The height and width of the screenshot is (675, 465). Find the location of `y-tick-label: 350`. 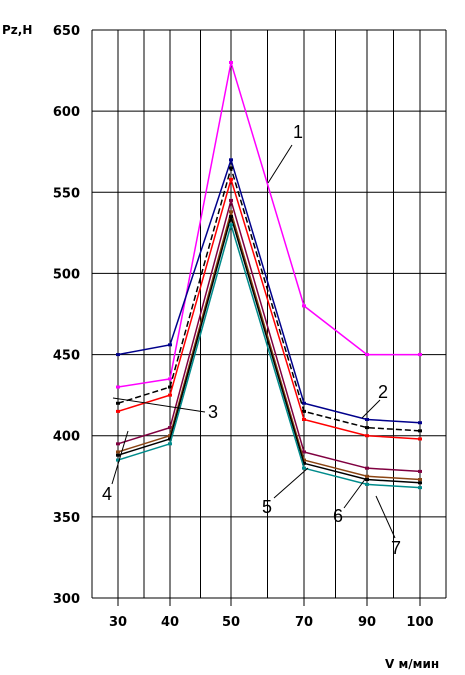

y-tick-label: 350 is located at coordinates (66, 518).